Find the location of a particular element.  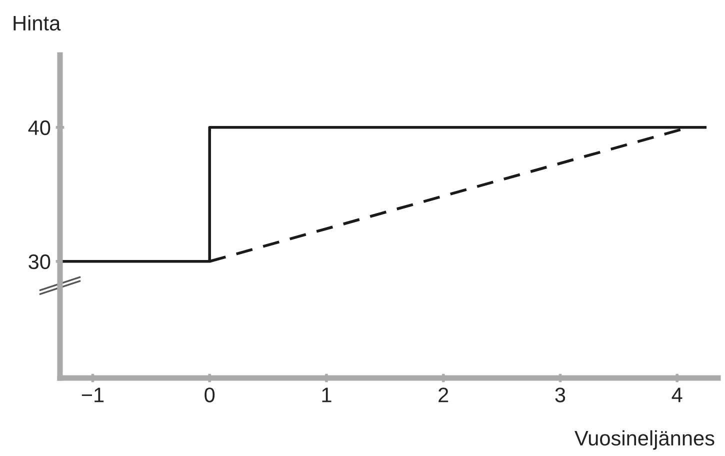

x-tick-label: −1 is located at coordinates (93, 395).